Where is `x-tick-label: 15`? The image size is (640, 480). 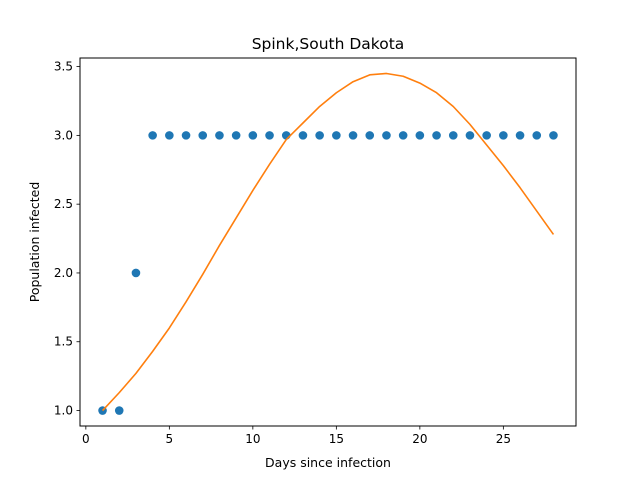
x-tick-label: 15 is located at coordinates (336, 439).